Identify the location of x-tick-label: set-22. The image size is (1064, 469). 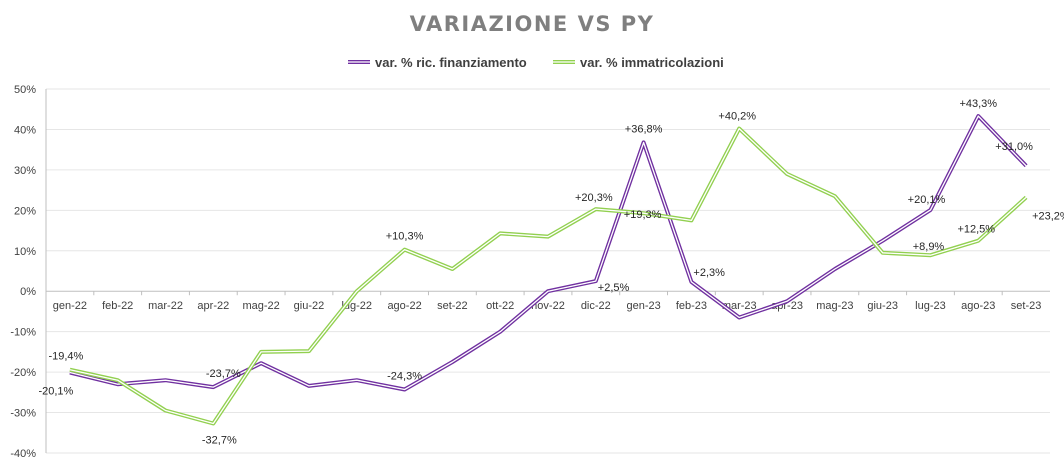
(452, 306).